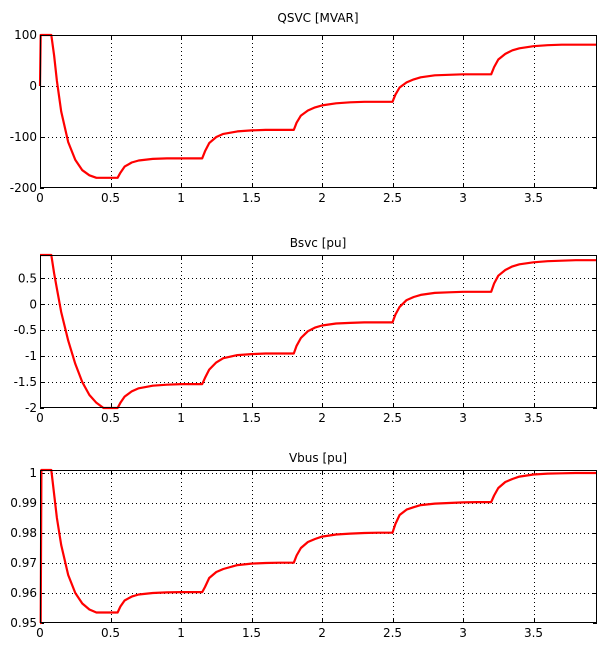  Describe the element at coordinates (23, 623) in the screenshot. I see `y-tick-label: 0.95` at that location.